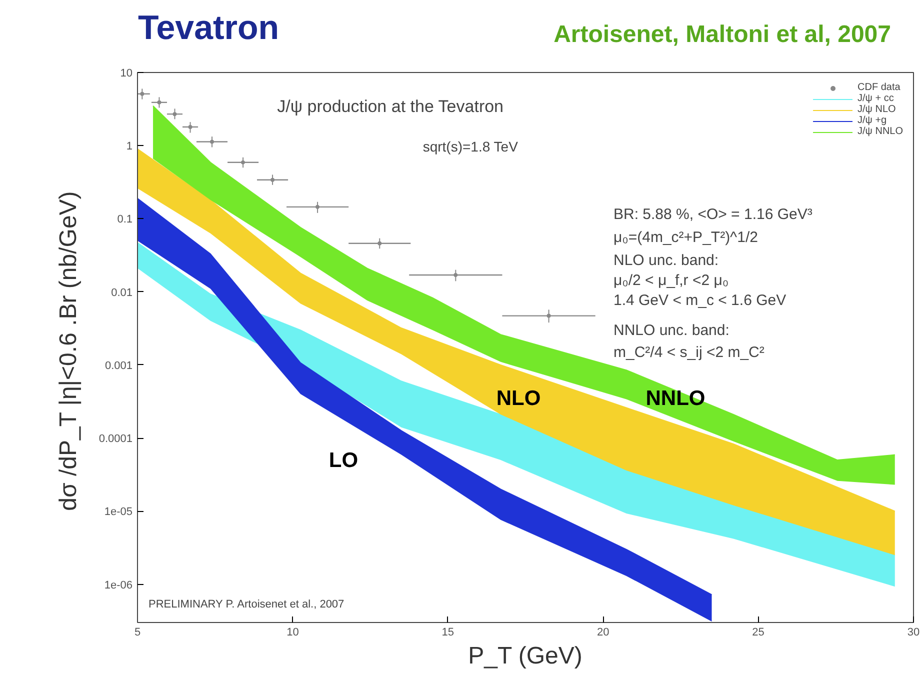 The width and height of the screenshot is (921, 685). Describe the element at coordinates (872, 120) in the screenshot. I see `legend-label: J/ψ +g` at that location.